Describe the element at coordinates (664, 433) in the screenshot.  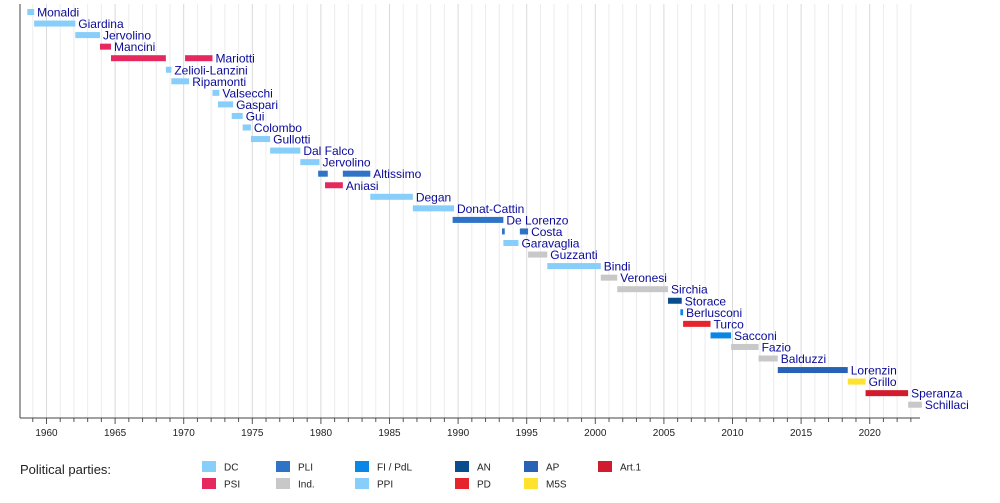
I see `x-tick-label: 2005` at that location.